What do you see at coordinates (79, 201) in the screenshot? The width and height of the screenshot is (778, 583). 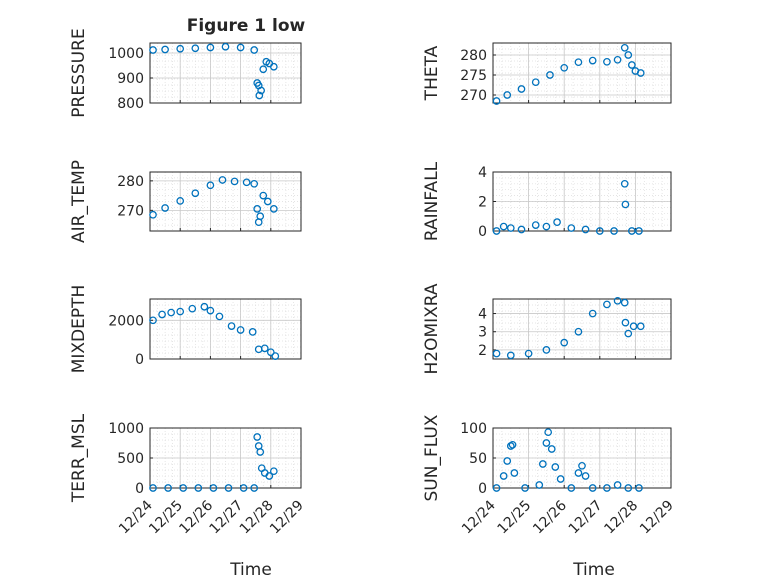 I see `y-axis-label: AIR_TEMP` at bounding box center [79, 201].